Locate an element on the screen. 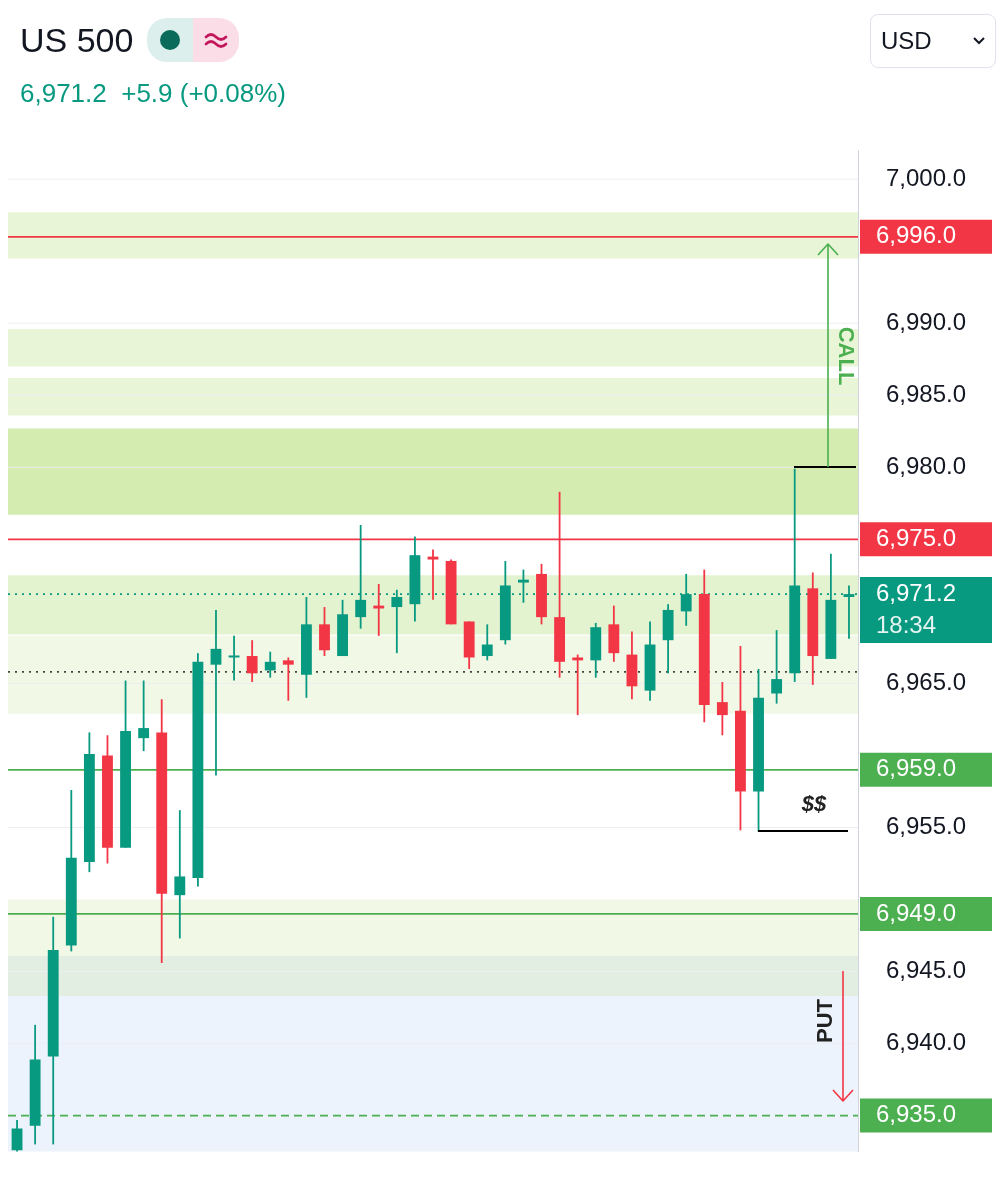 The width and height of the screenshot is (1006, 1200). chart-subtitle: 6,971.2 +5.9 (+0.08%) is located at coordinates (153, 93).